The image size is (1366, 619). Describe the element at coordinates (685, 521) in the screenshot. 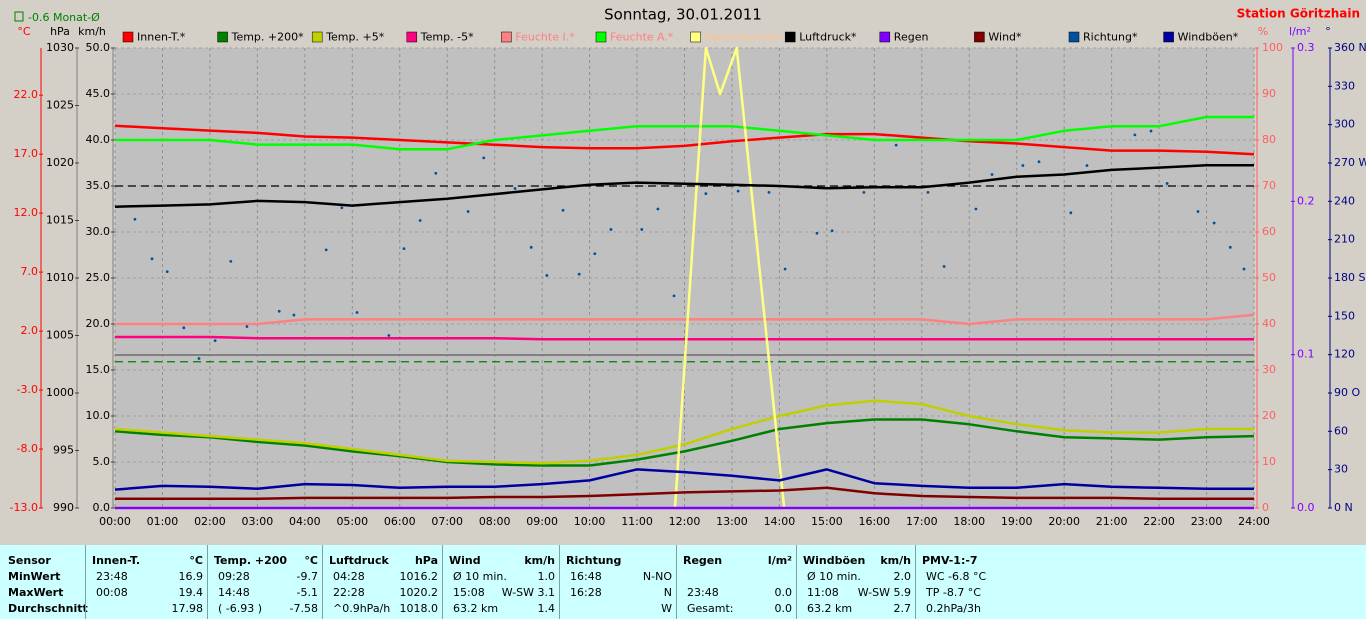

I see `x-tick-label: 12:00` at that location.